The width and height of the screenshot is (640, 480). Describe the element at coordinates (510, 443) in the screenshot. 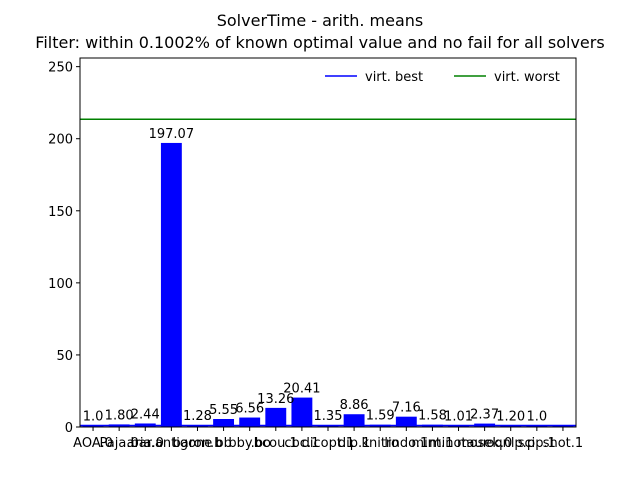

I see `x-tick-label-oqnlp.p: oqnlp.p` at that location.